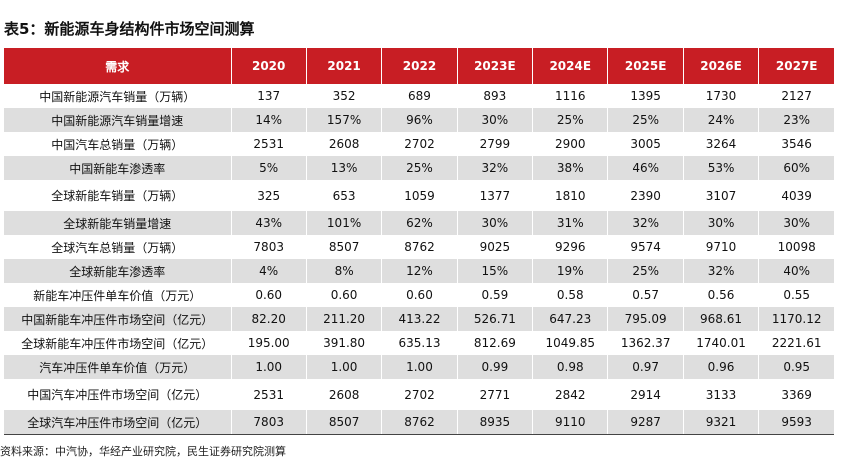  I want to click on table-cell: 60%, so click(796, 168).